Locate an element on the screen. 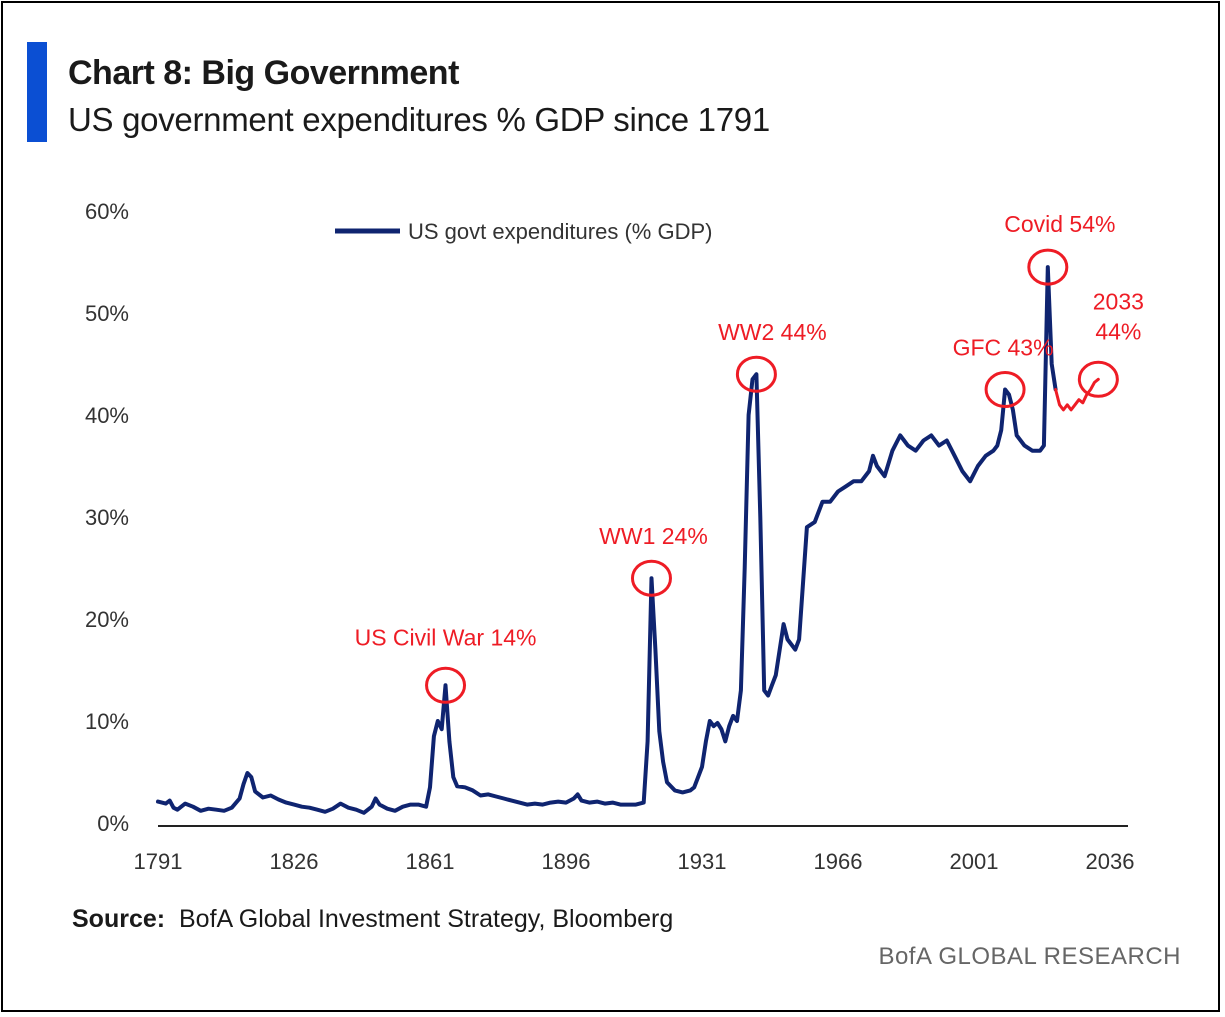 The height and width of the screenshot is (1017, 1225). x-tick-label: 2036 is located at coordinates (1110, 861).